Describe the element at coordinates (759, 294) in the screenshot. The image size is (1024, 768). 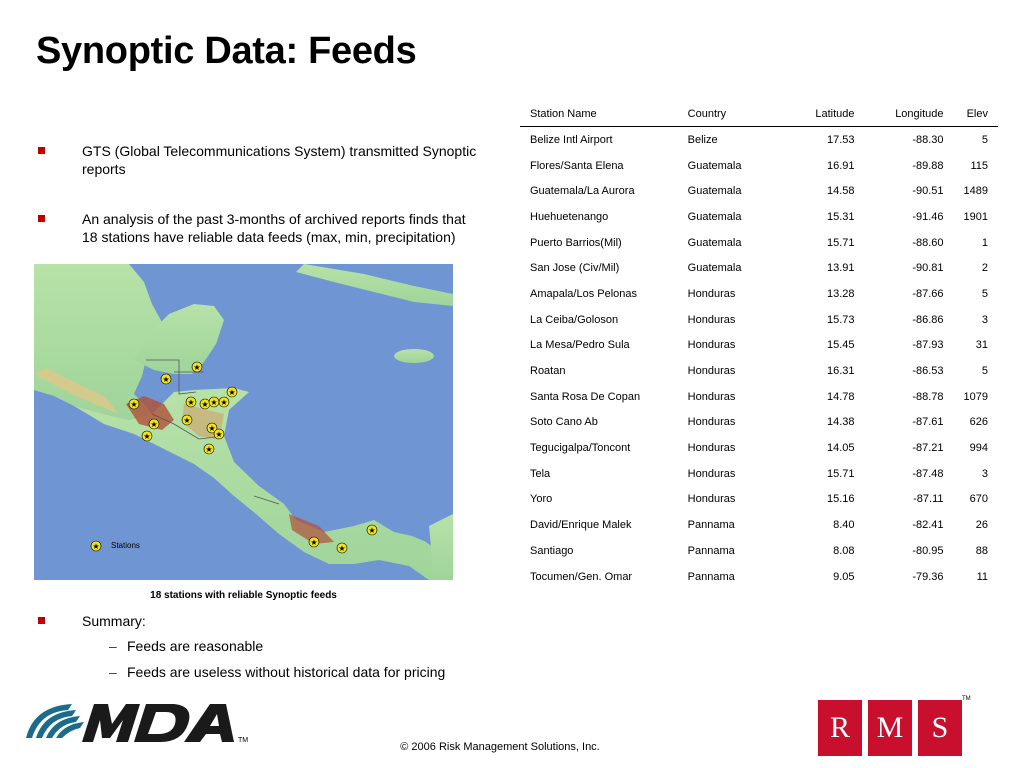
I see `table-row: Amapala/Los Pelonas Honduras 13.28 -87.66 5` at that location.